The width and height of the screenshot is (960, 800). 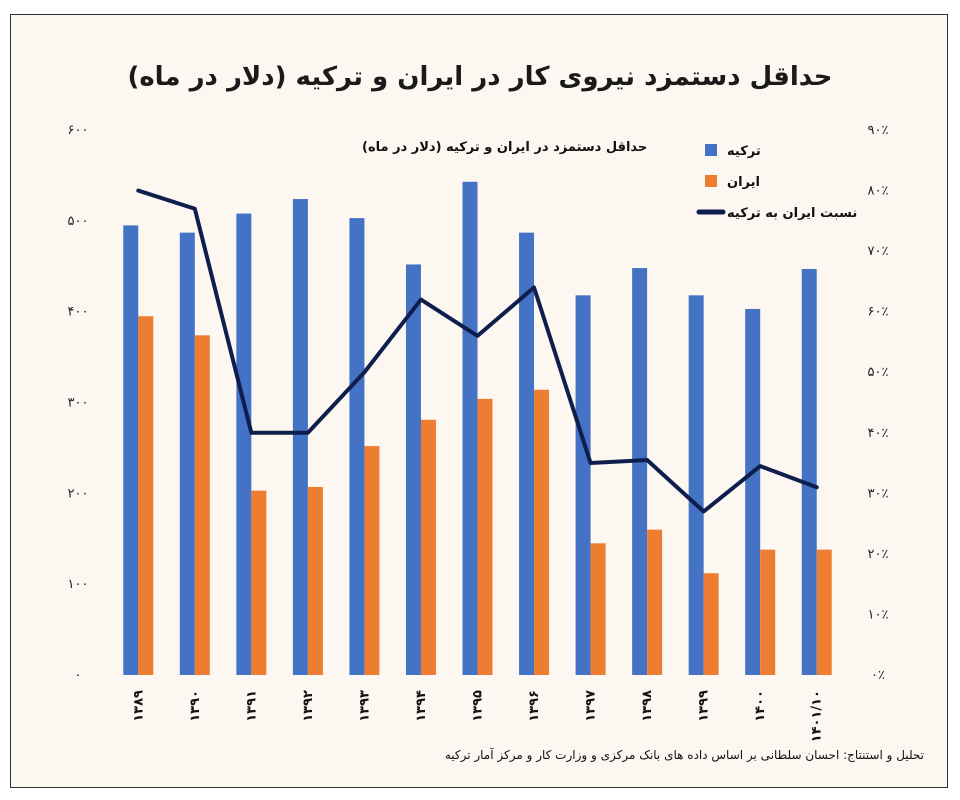 I want to click on x-tick-label: ۱۳۹۵, so click(x=478, y=706).